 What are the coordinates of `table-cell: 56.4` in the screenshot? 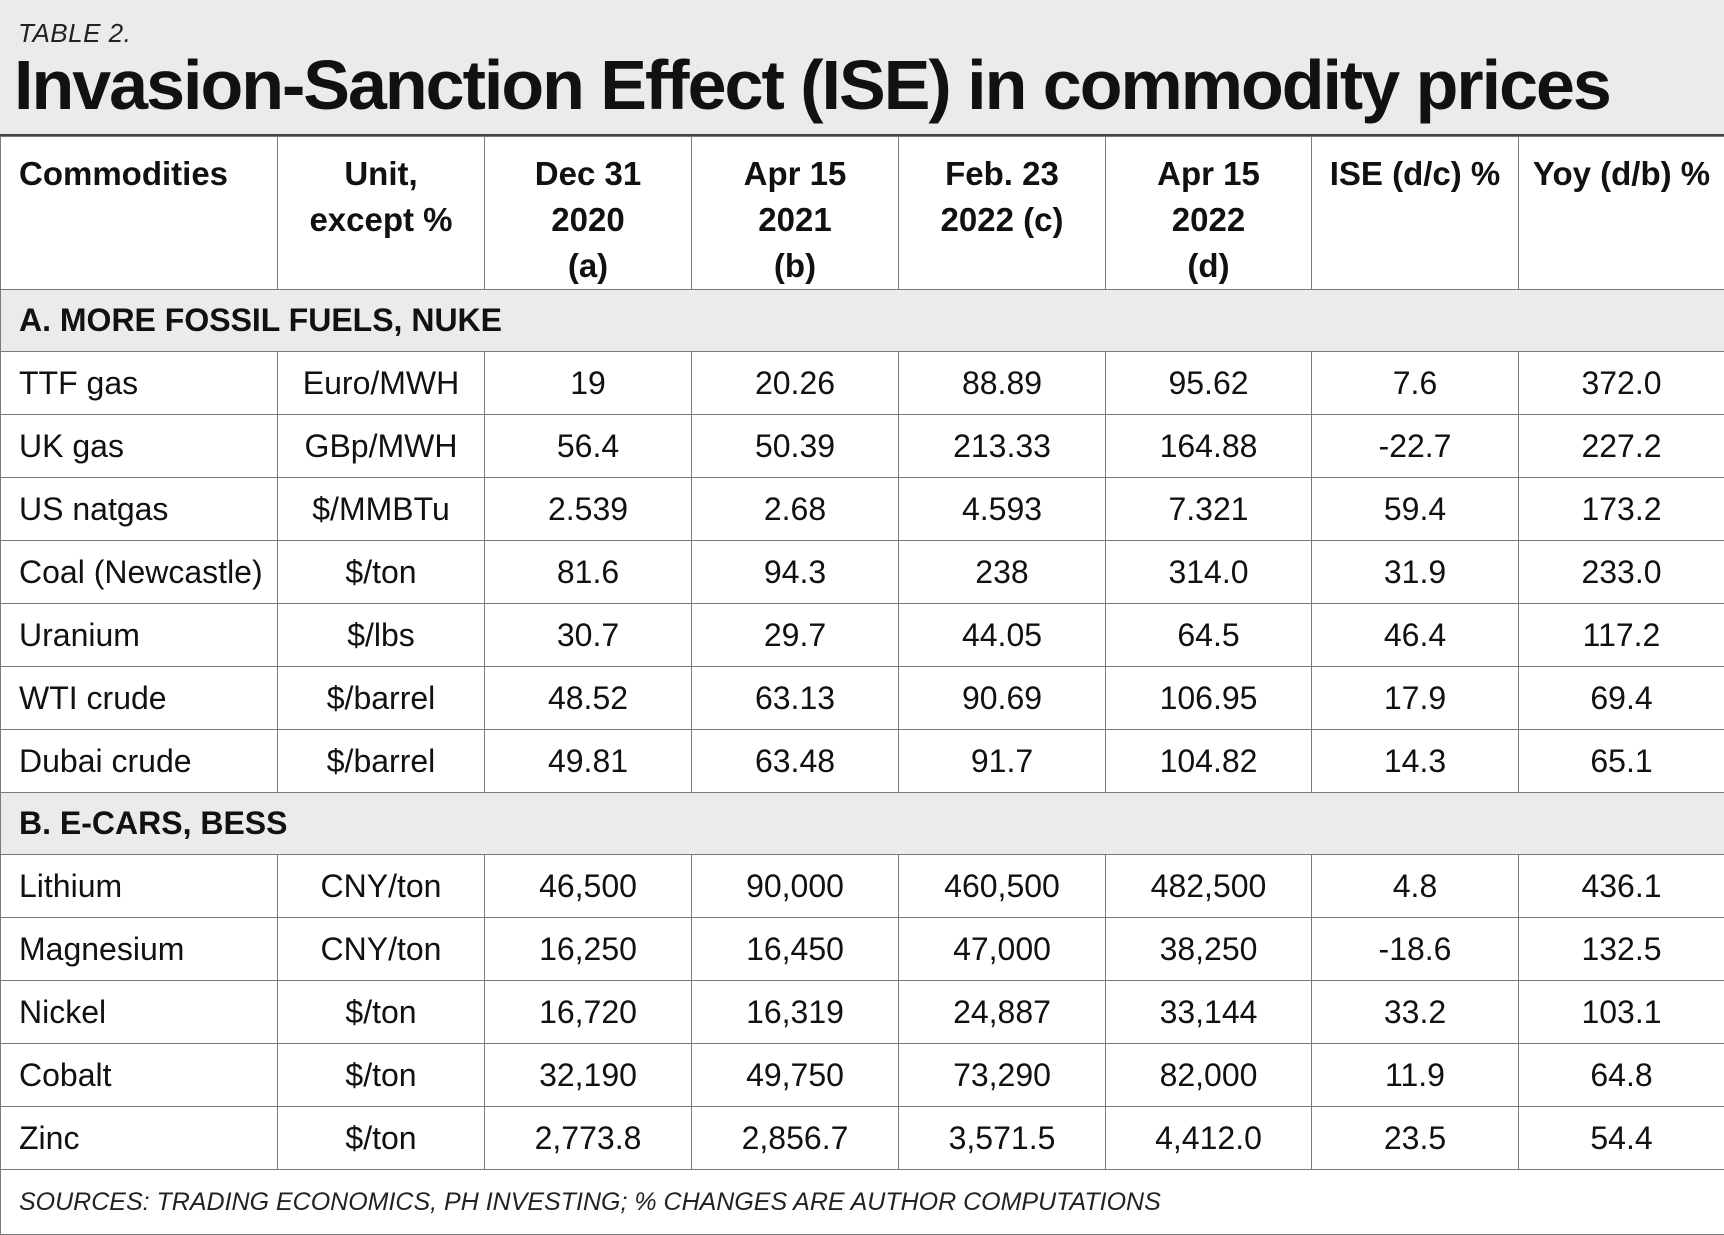 It's located at (588, 446).